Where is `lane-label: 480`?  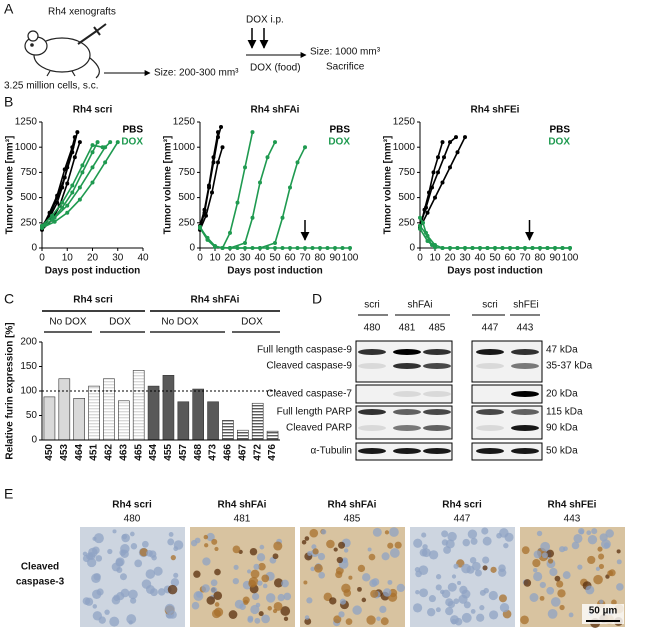
lane-label: 480 is located at coordinates (372, 328).